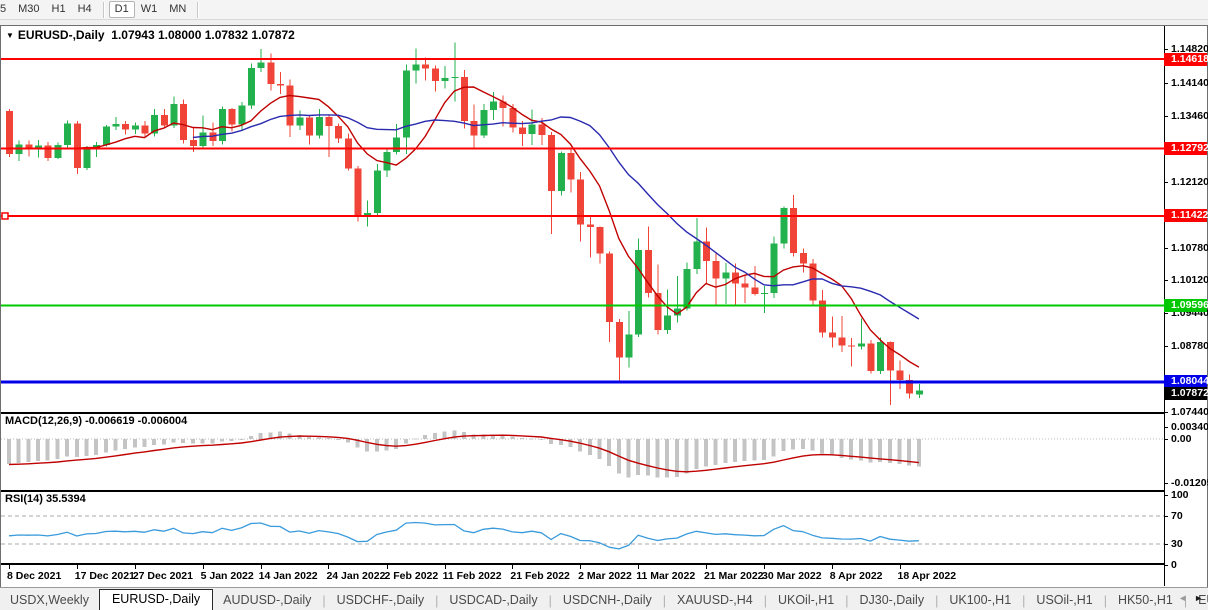 The height and width of the screenshot is (610, 1208). I want to click on date-label-24-jan-2022: 24 Jan 2022, so click(356, 576).